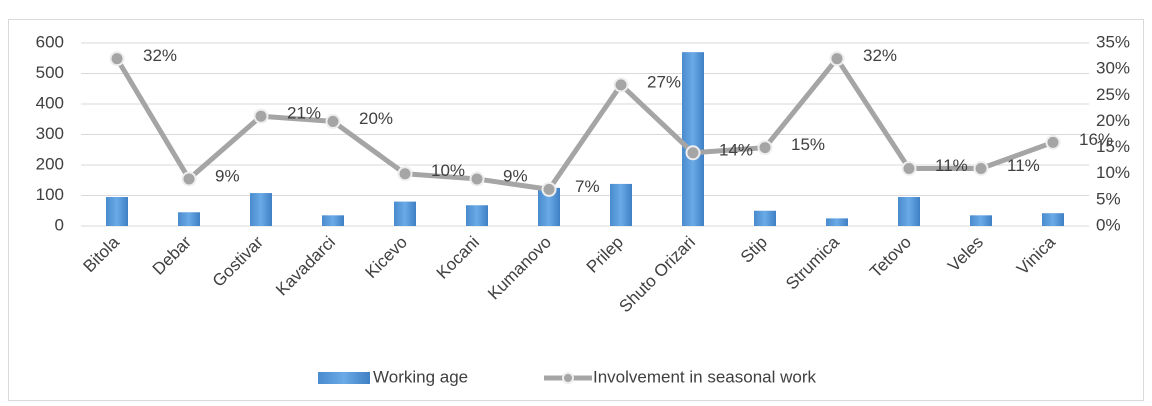  Describe the element at coordinates (344, 378) in the screenshot. I see `legend-swatch` at that location.